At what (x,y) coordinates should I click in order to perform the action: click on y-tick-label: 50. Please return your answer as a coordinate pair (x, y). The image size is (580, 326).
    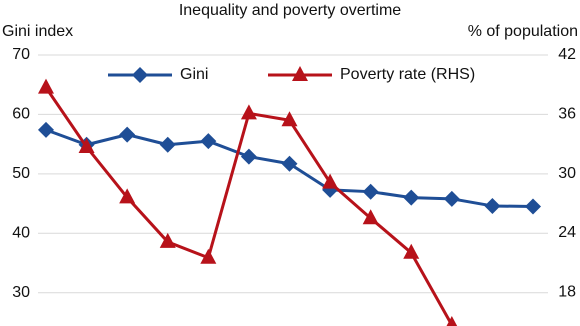
    Looking at the image, I should click on (21, 173).